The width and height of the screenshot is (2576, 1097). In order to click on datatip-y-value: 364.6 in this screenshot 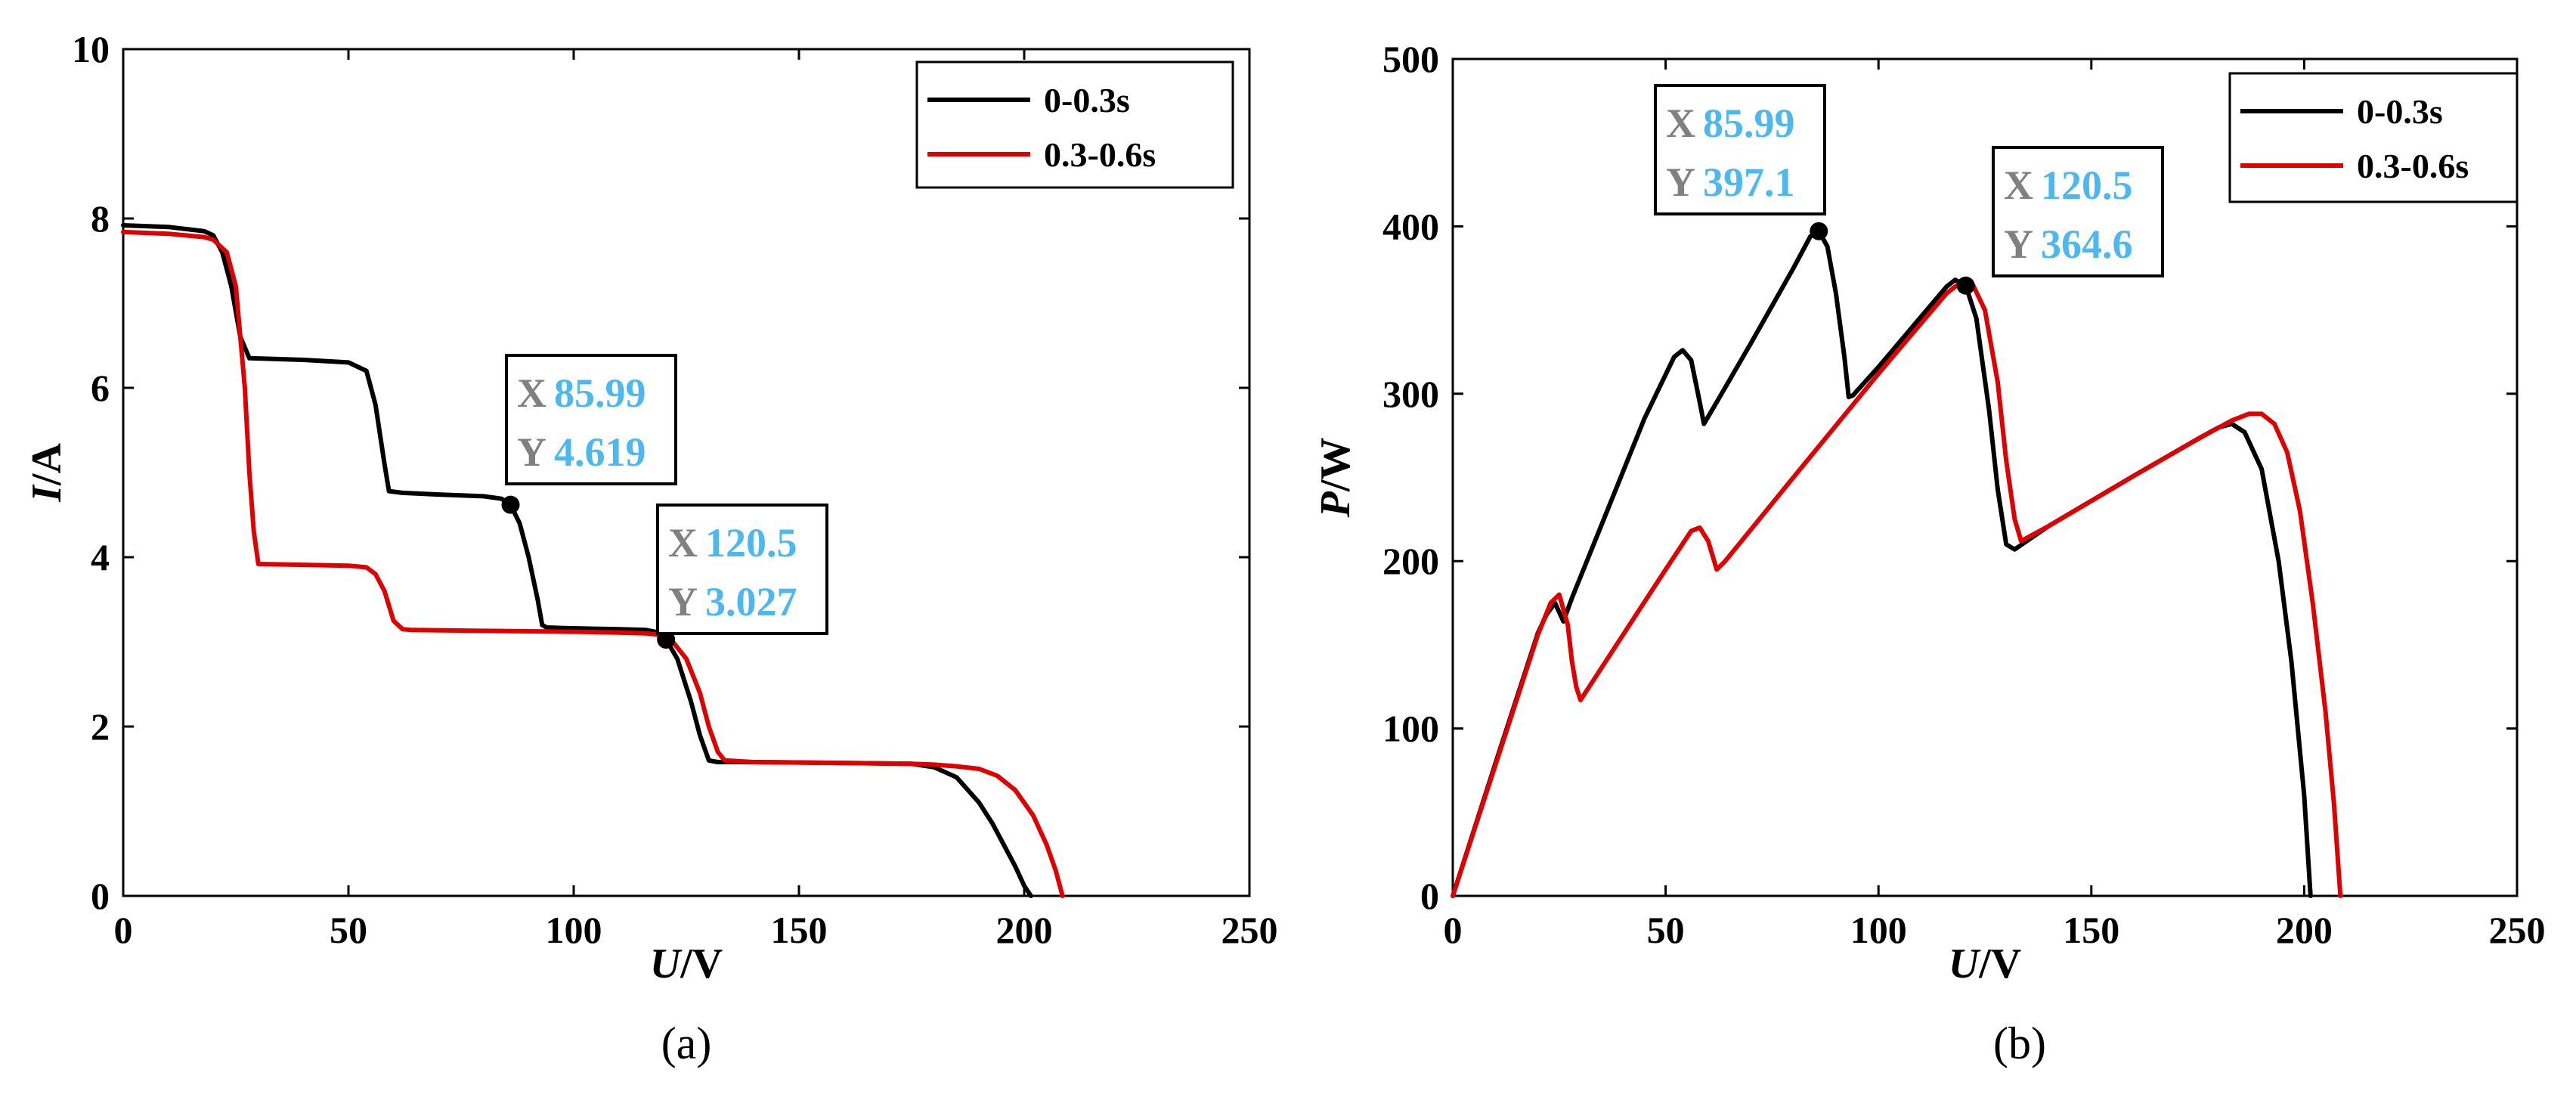, I will do `click(2087, 244)`.